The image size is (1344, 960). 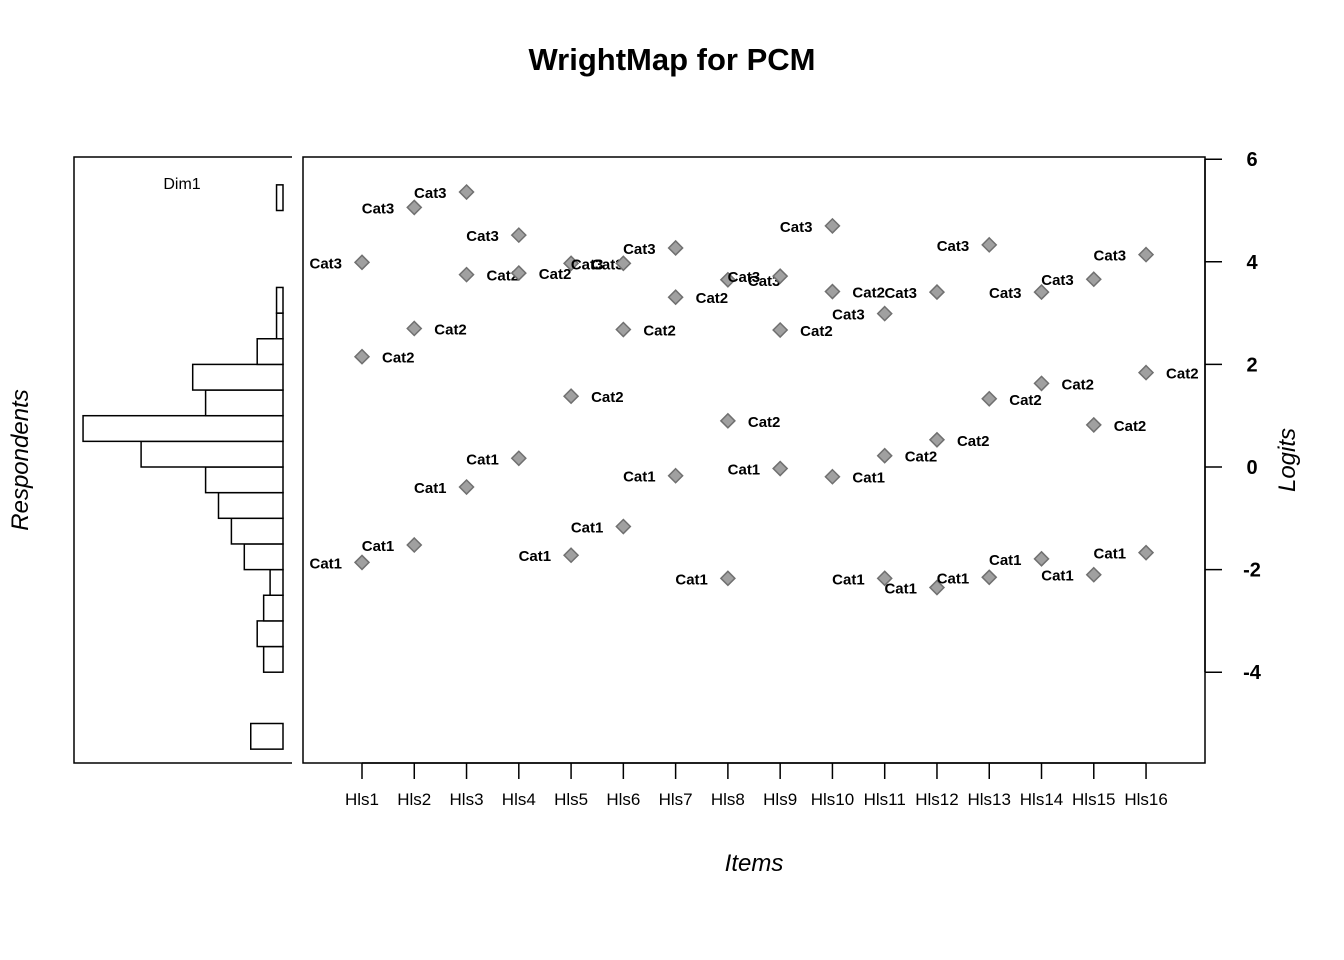 What do you see at coordinates (1252, 673) in the screenshot?
I see `y-tick-label: -4` at bounding box center [1252, 673].